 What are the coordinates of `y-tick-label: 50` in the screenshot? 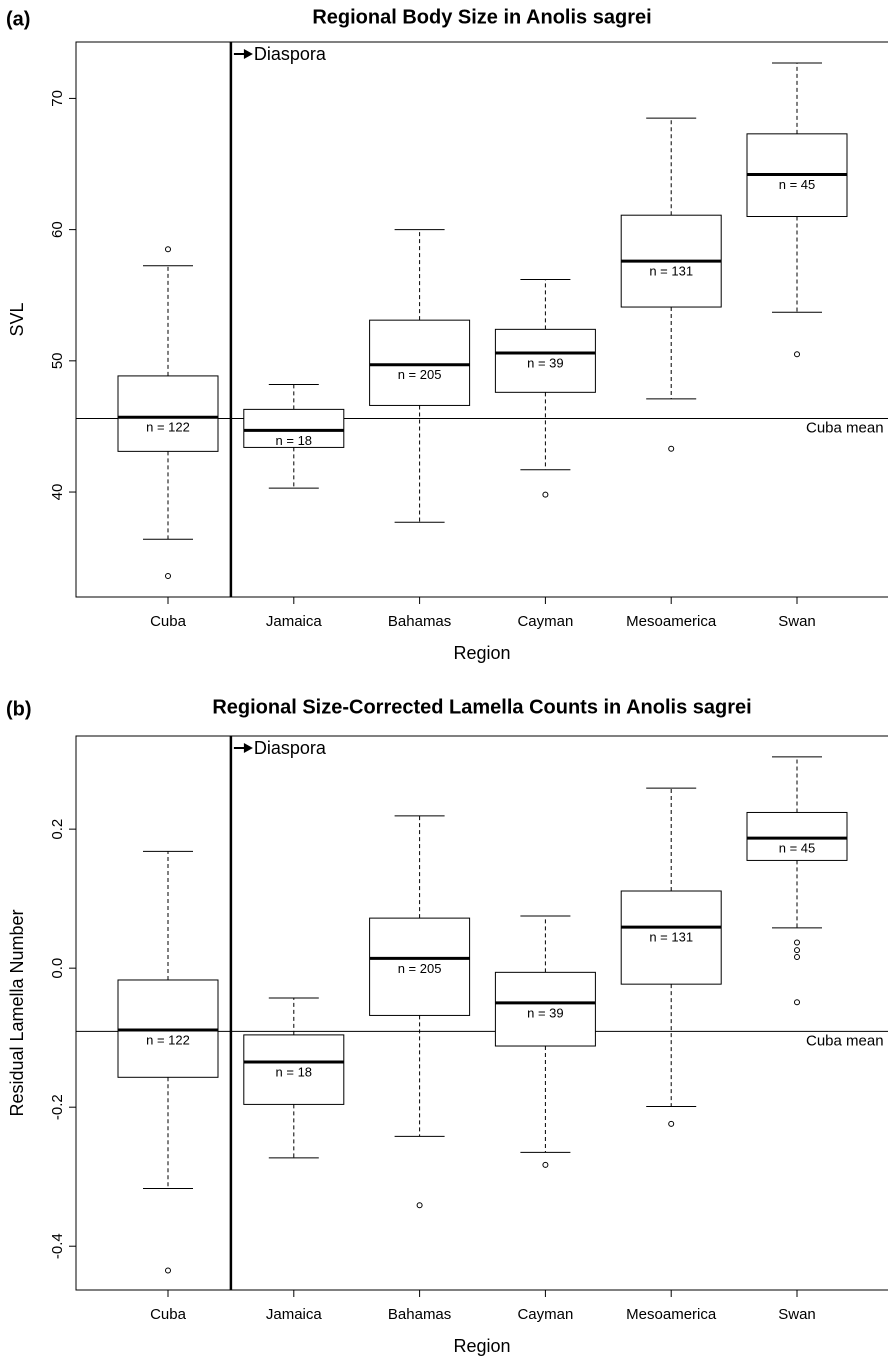 It's located at (57, 360).